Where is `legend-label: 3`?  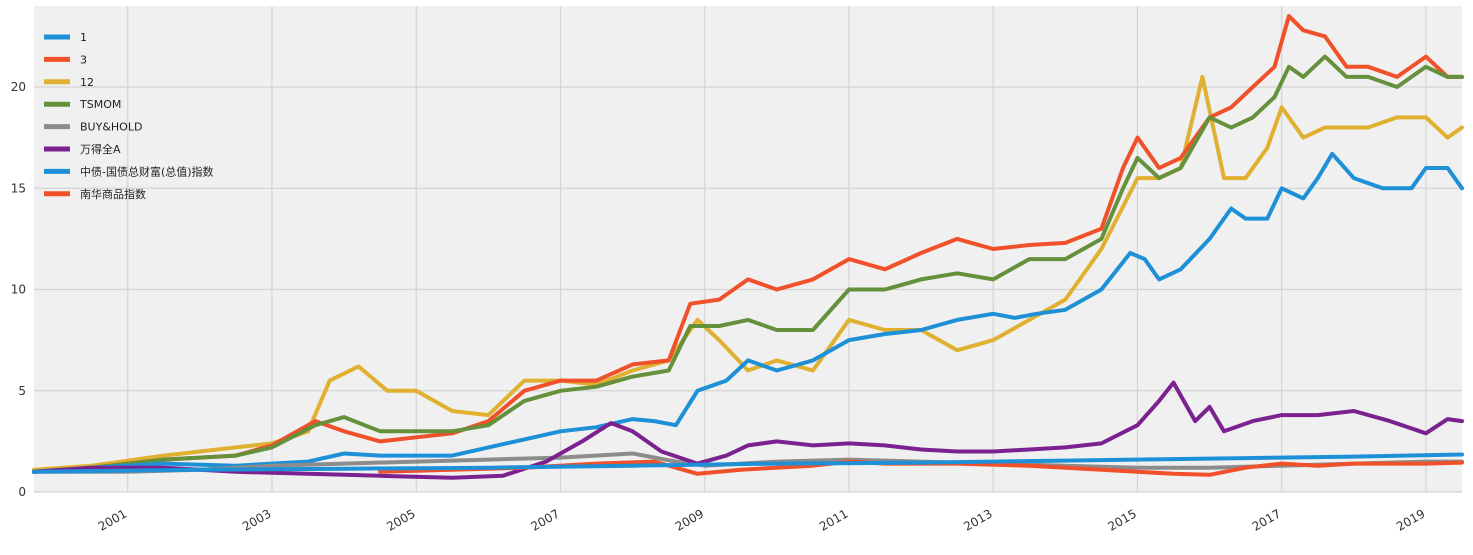 legend-label: 3 is located at coordinates (83, 59).